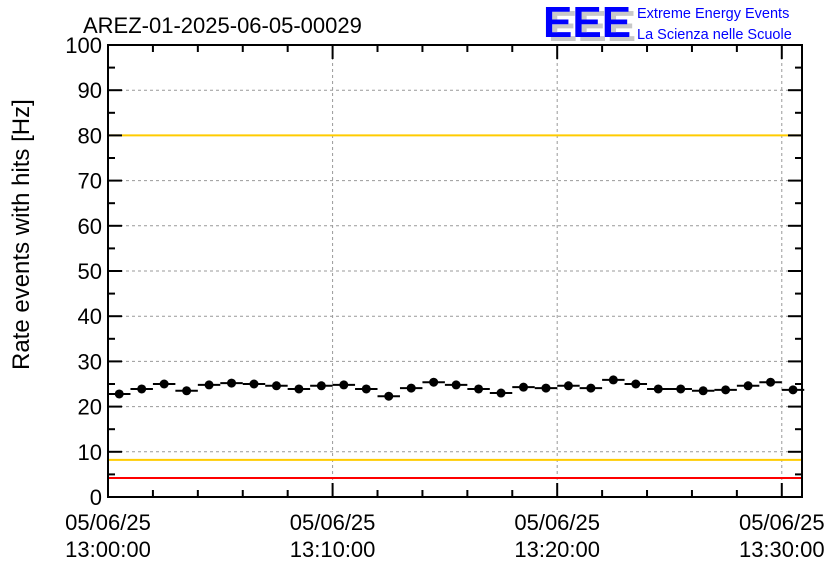 The width and height of the screenshot is (836, 572). I want to click on y-tick-label: 0, so click(96, 497).